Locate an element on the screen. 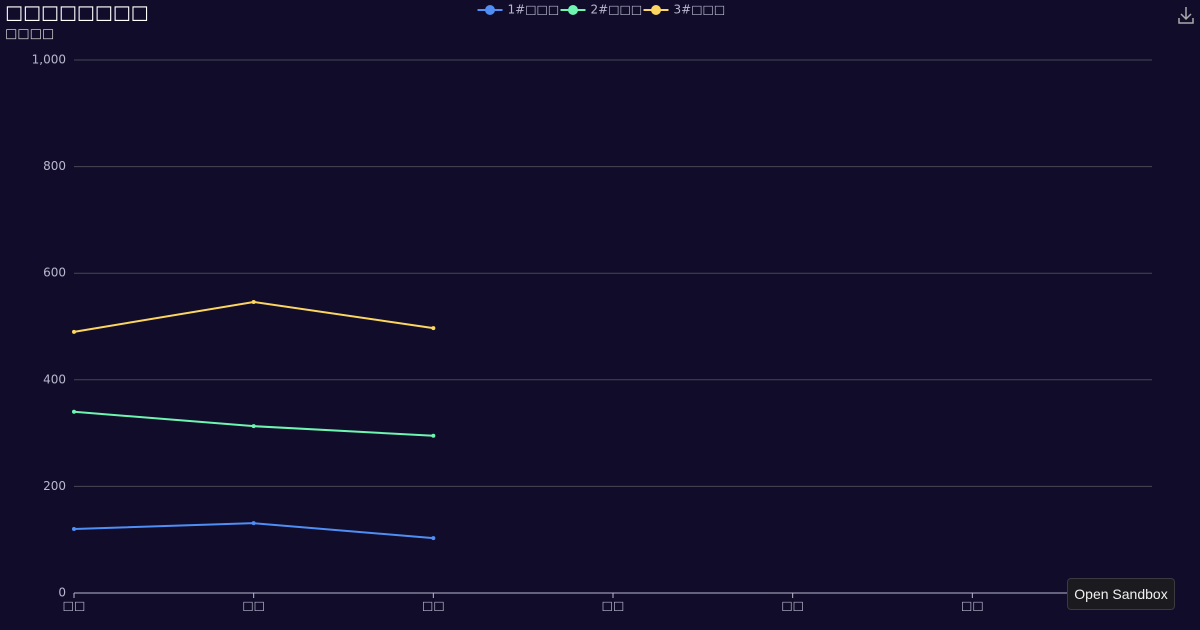 Image resolution: width=1200 pixels, height=630 pixels. legend-label: 1#□□□ is located at coordinates (534, 10).